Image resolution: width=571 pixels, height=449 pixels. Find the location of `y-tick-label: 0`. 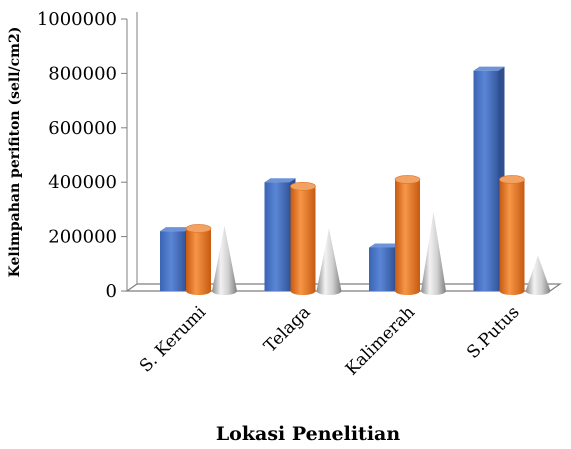

y-tick-label: 0 is located at coordinates (111, 291).